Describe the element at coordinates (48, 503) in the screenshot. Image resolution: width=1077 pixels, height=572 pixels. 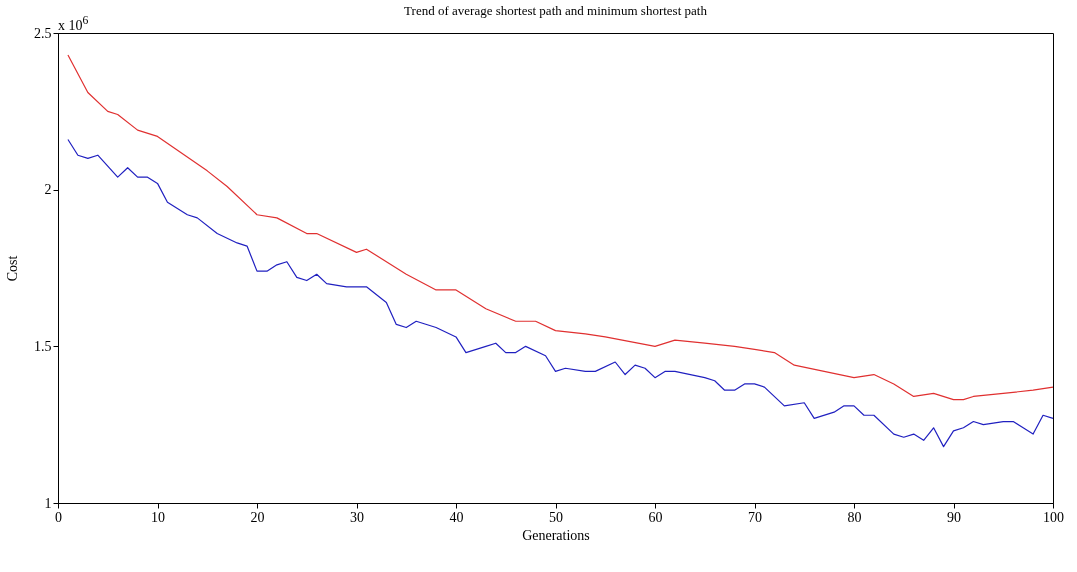
I see `y-tick-label: 1` at that location.